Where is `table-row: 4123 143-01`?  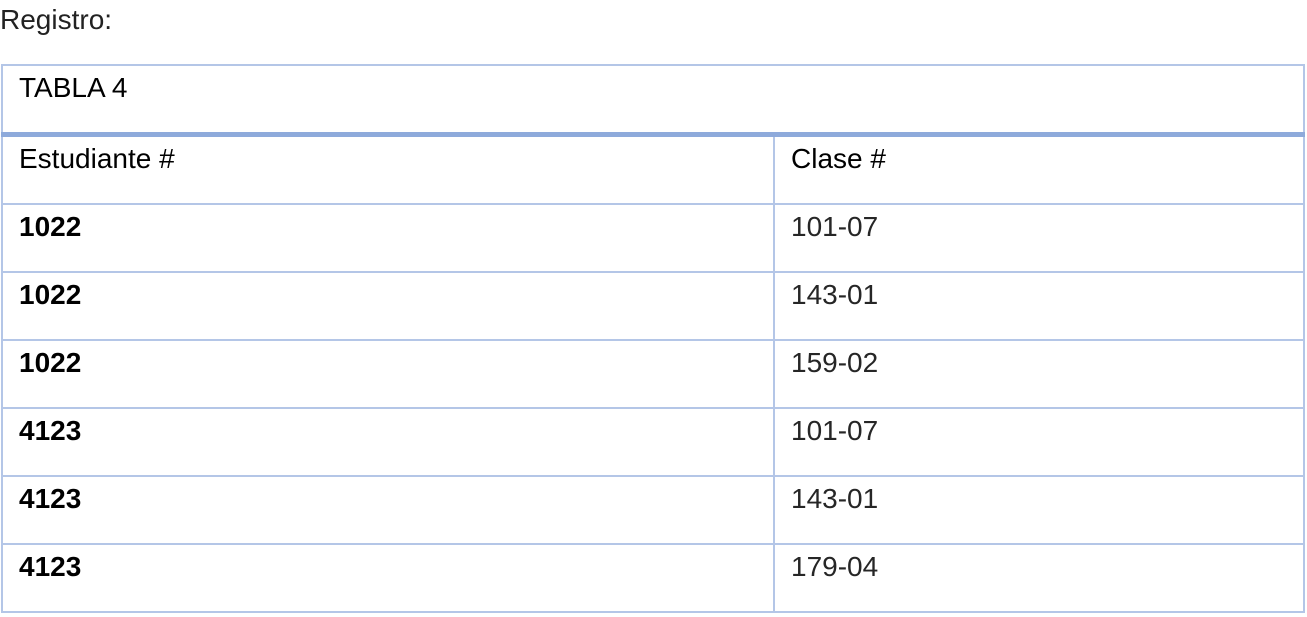
table-row: 4123 143-01 is located at coordinates (653, 510).